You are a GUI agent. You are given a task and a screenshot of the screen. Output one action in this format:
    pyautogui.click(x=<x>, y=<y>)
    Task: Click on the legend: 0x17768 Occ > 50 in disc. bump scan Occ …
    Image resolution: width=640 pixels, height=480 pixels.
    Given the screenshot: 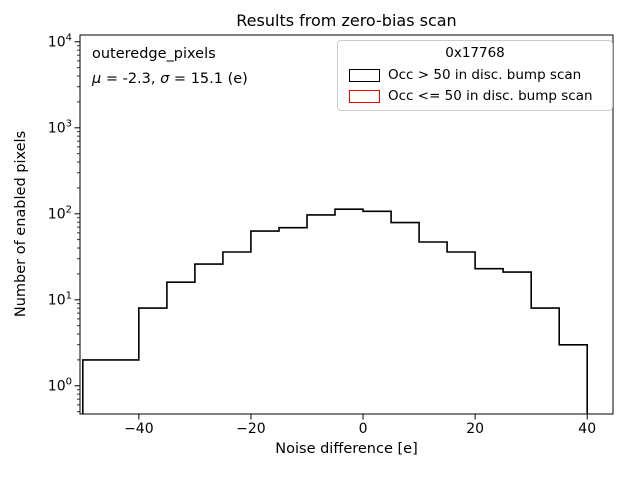 What is the action you would take?
    pyautogui.click(x=475, y=75)
    